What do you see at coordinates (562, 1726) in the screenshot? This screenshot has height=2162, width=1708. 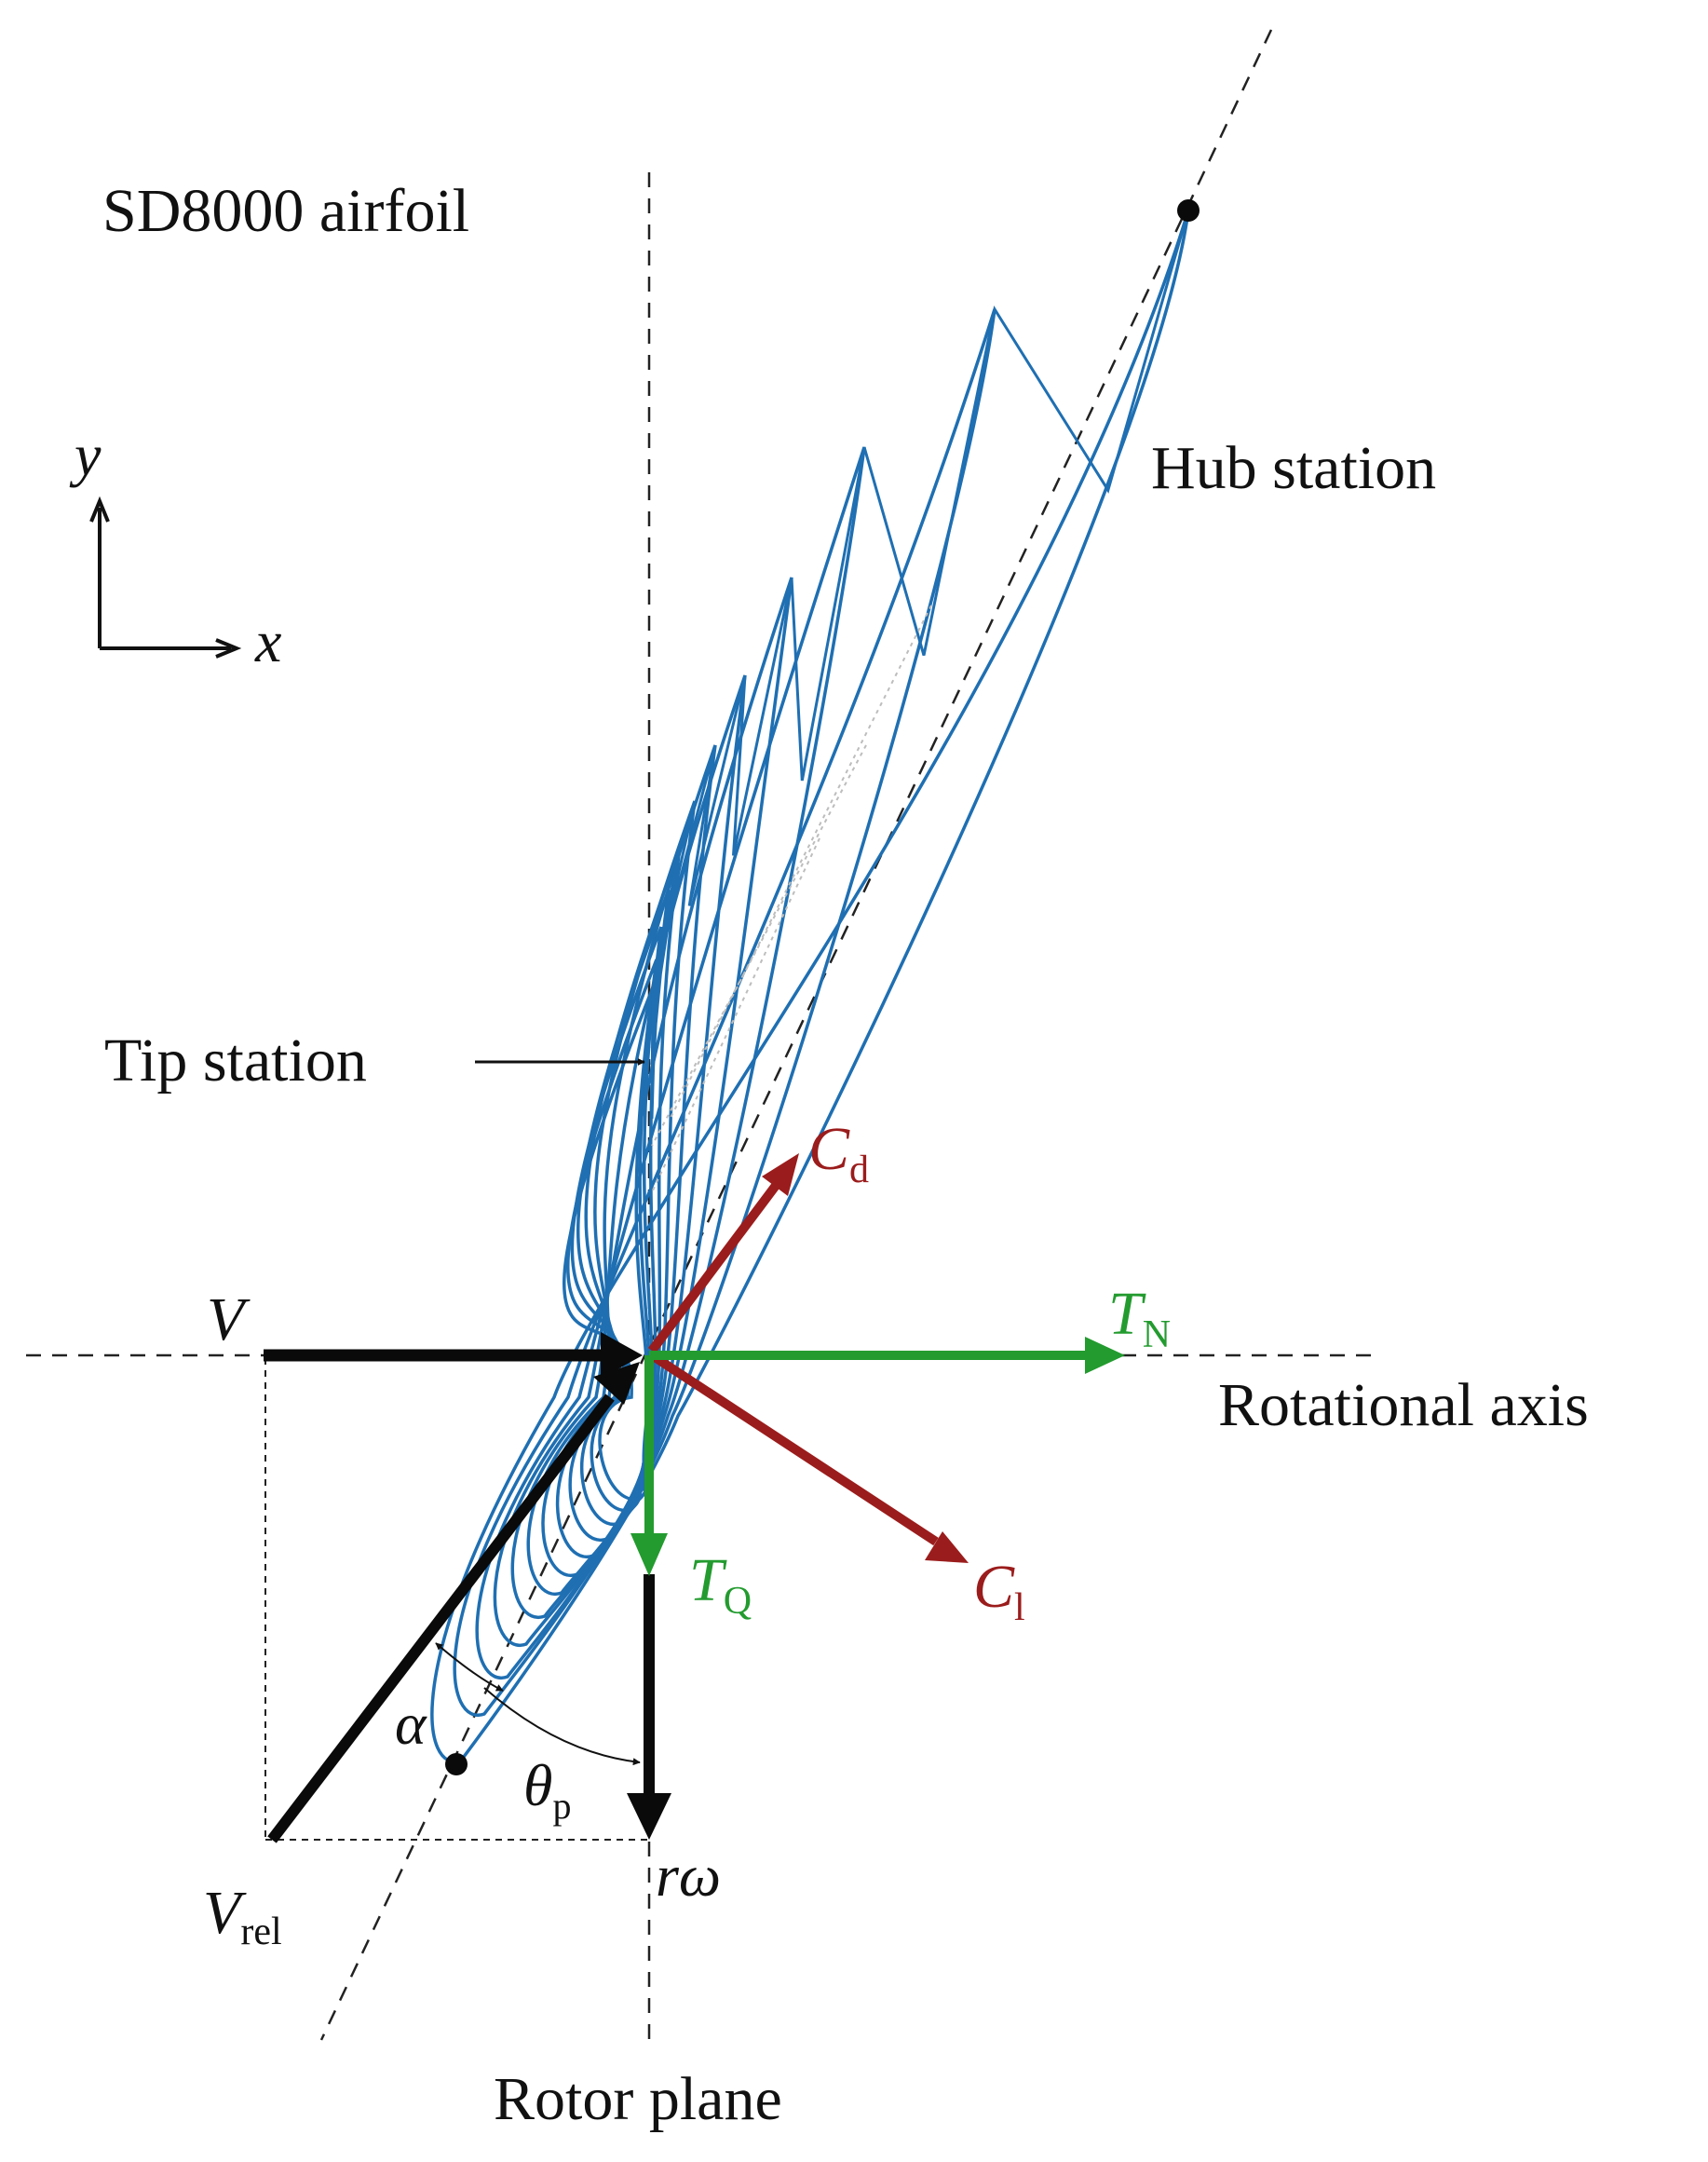 I see `theta-p-arc` at bounding box center [562, 1726].